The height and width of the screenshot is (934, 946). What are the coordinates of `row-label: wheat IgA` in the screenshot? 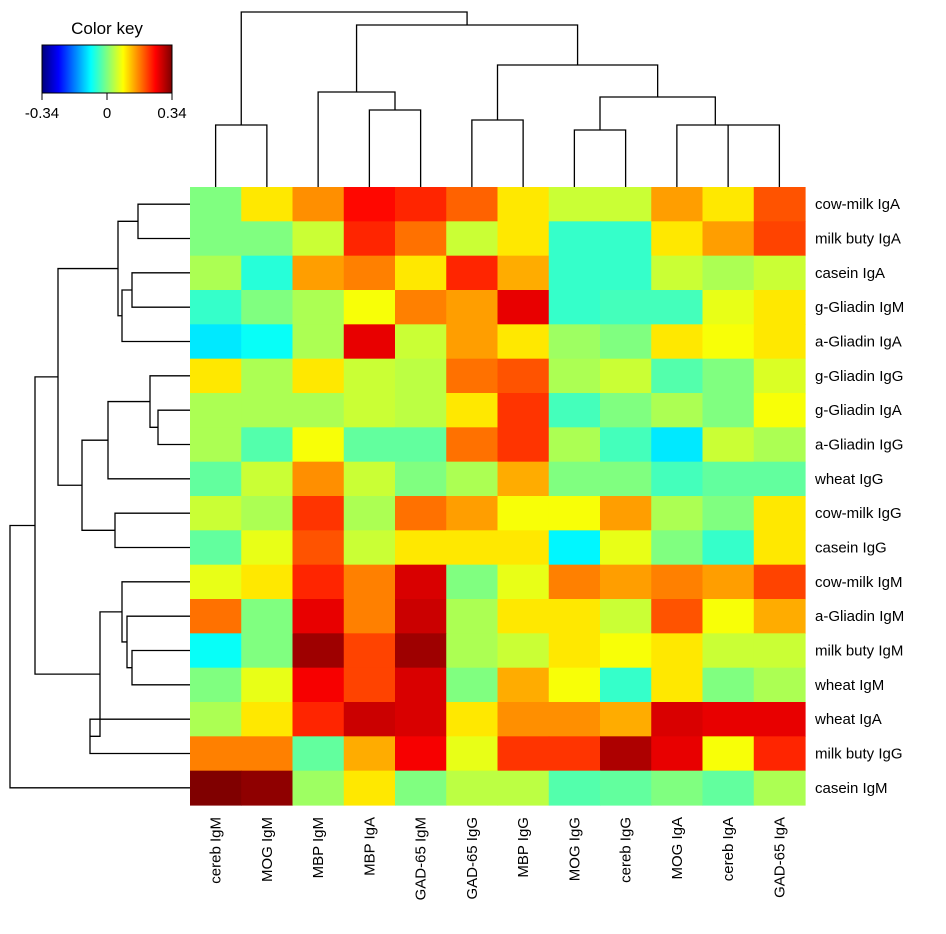 It's located at (848, 719).